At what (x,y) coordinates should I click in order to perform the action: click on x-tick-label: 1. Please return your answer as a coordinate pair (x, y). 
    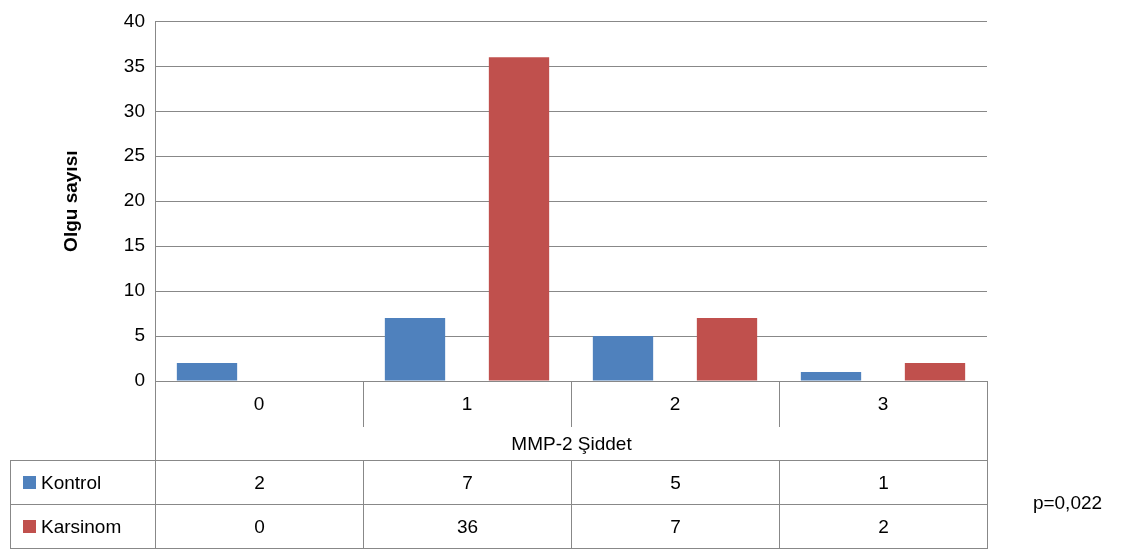
    Looking at the image, I should click on (467, 403).